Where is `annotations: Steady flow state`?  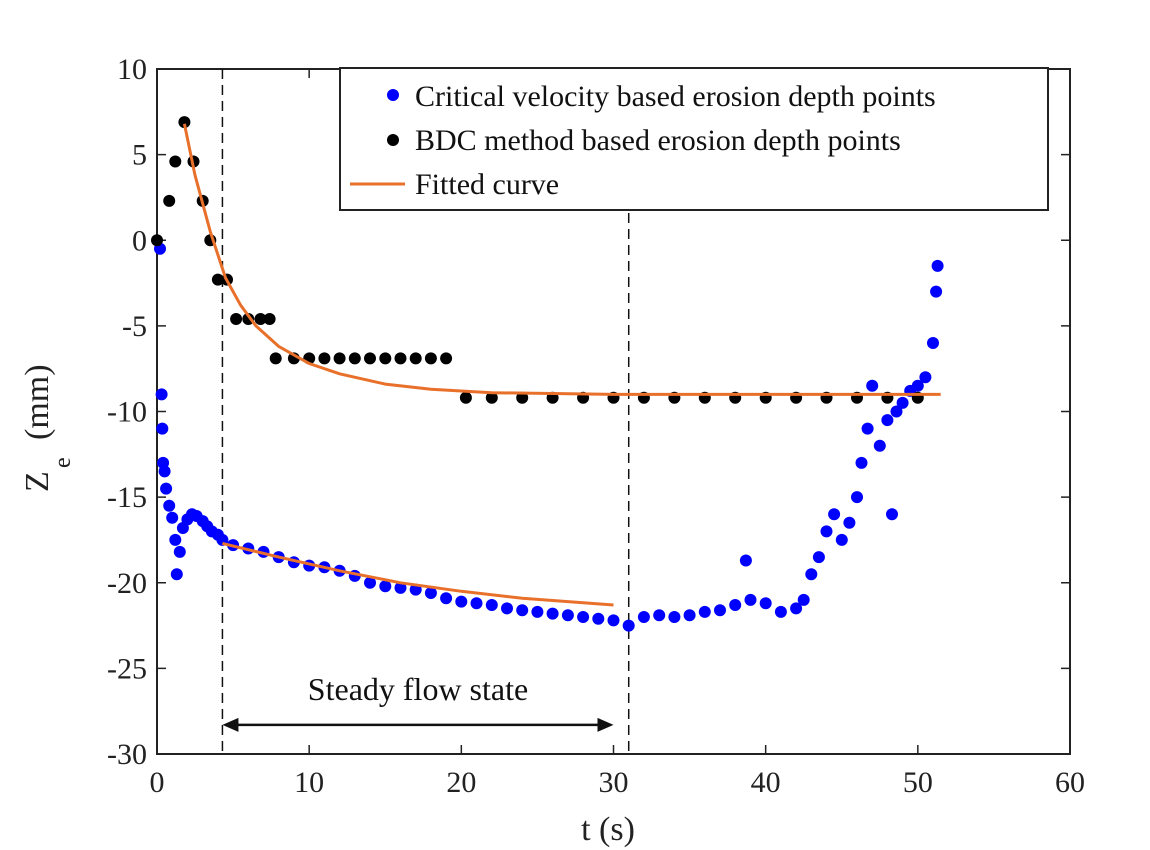
annotations: Steady flow state is located at coordinates (418, 701).